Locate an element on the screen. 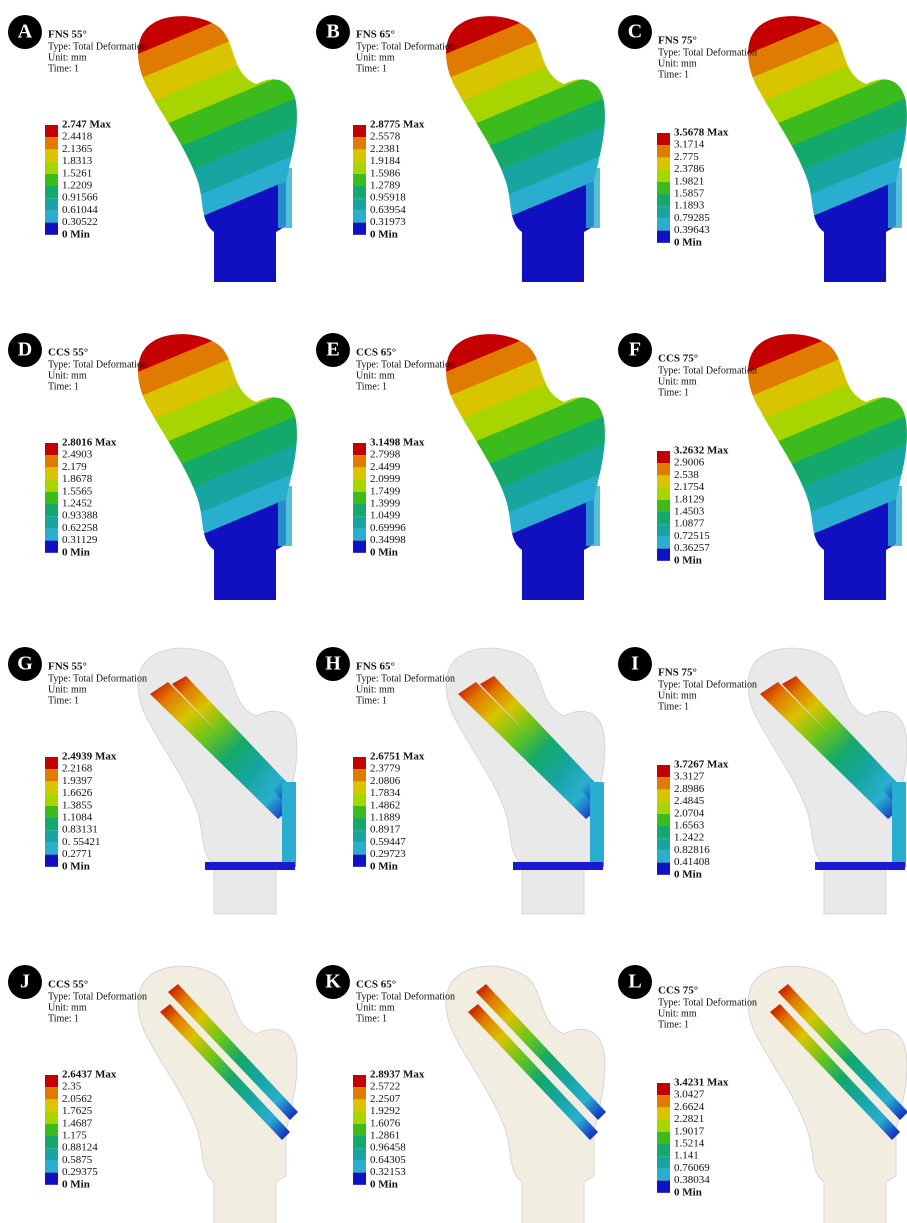 This screenshot has width=907, height=1223. legend-label: 2.1365 is located at coordinates (77, 149).